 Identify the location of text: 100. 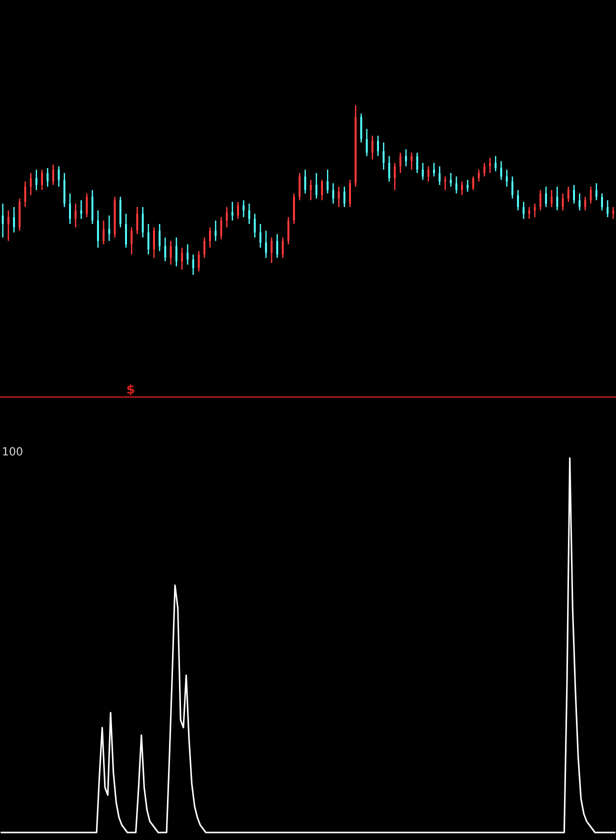
(12, 451).